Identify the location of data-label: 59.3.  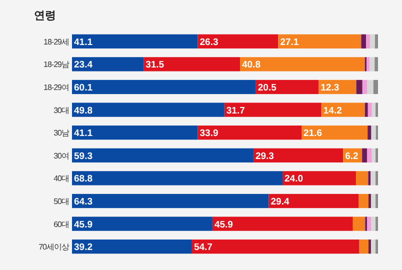
(83, 156).